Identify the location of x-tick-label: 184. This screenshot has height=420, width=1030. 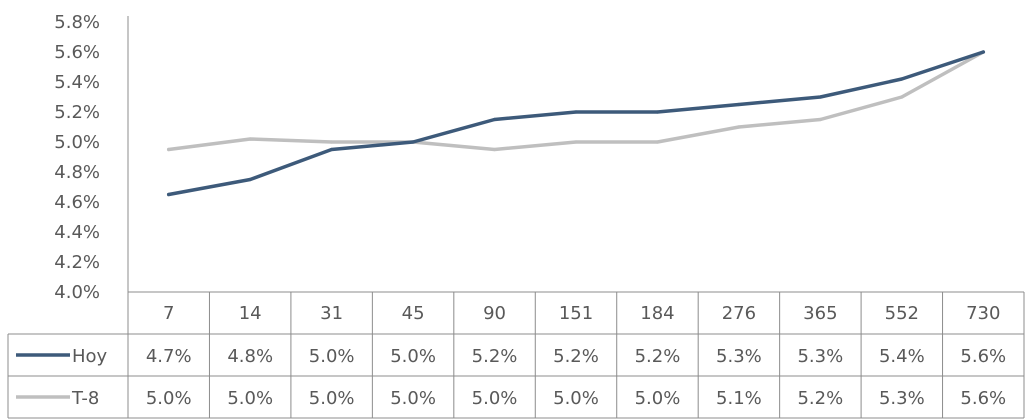
(657, 313).